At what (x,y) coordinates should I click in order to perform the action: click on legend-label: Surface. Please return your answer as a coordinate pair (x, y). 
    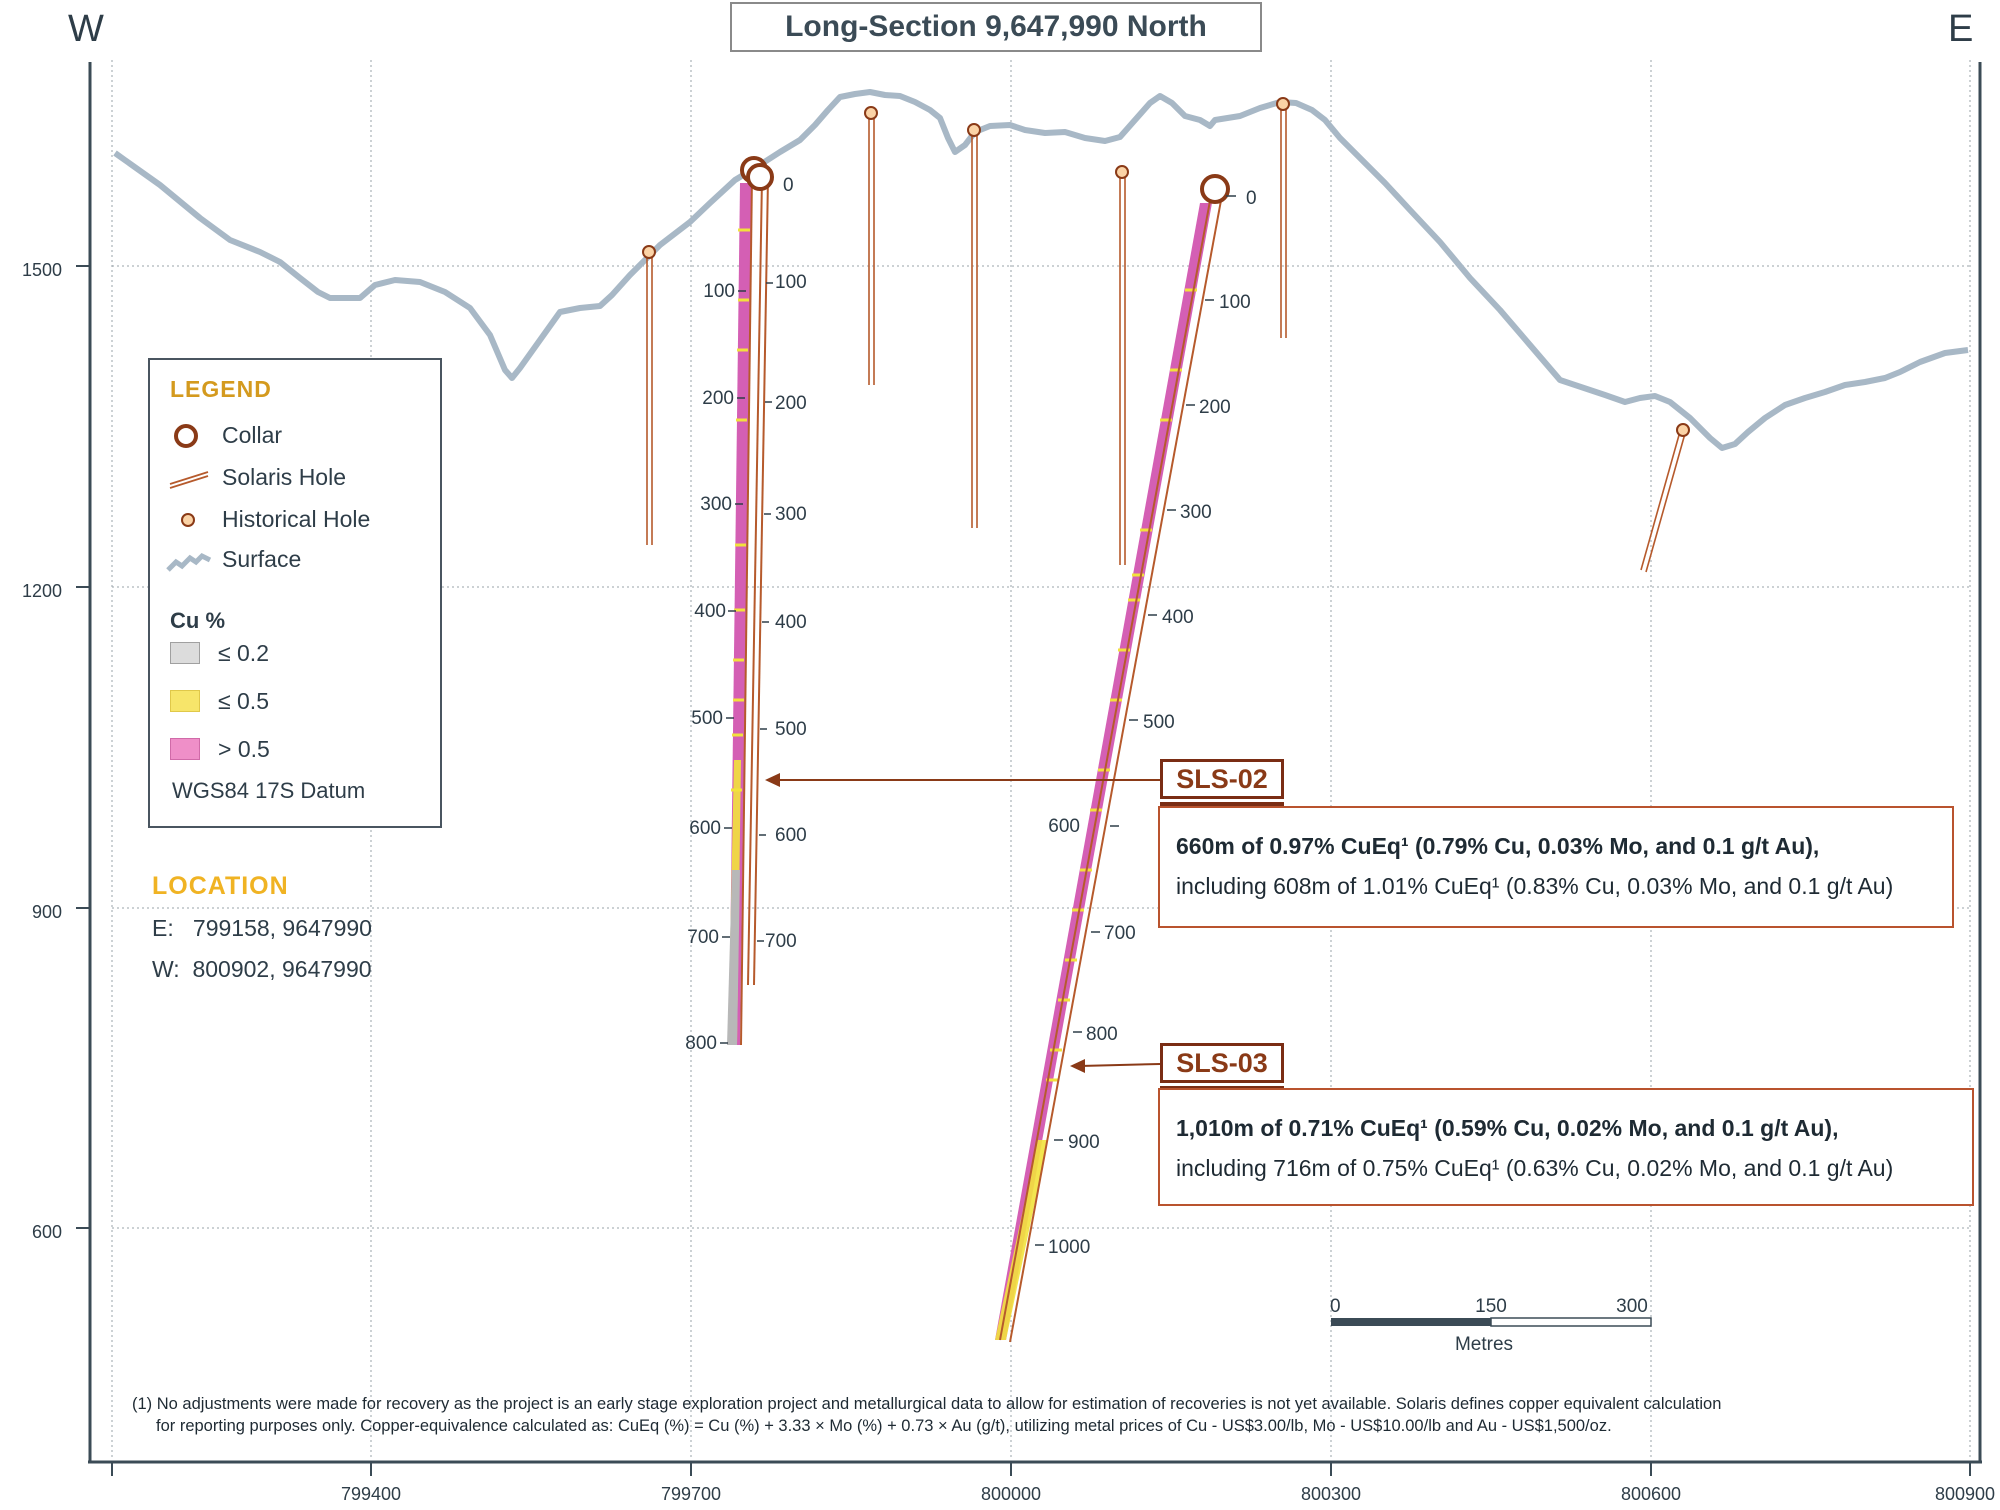
    Looking at the image, I should click on (262, 559).